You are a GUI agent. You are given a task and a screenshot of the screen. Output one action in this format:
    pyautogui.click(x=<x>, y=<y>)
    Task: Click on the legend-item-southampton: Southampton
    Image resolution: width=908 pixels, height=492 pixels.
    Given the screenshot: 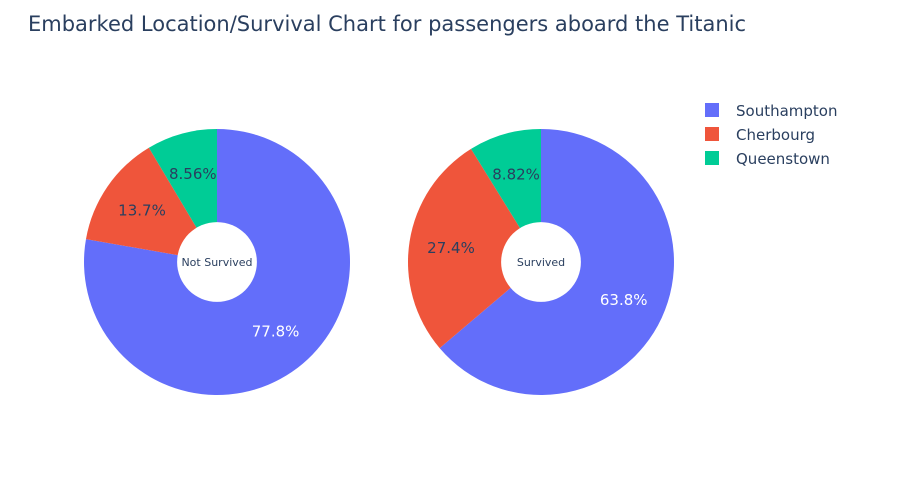 What is the action you would take?
    pyautogui.click(x=771, y=111)
    